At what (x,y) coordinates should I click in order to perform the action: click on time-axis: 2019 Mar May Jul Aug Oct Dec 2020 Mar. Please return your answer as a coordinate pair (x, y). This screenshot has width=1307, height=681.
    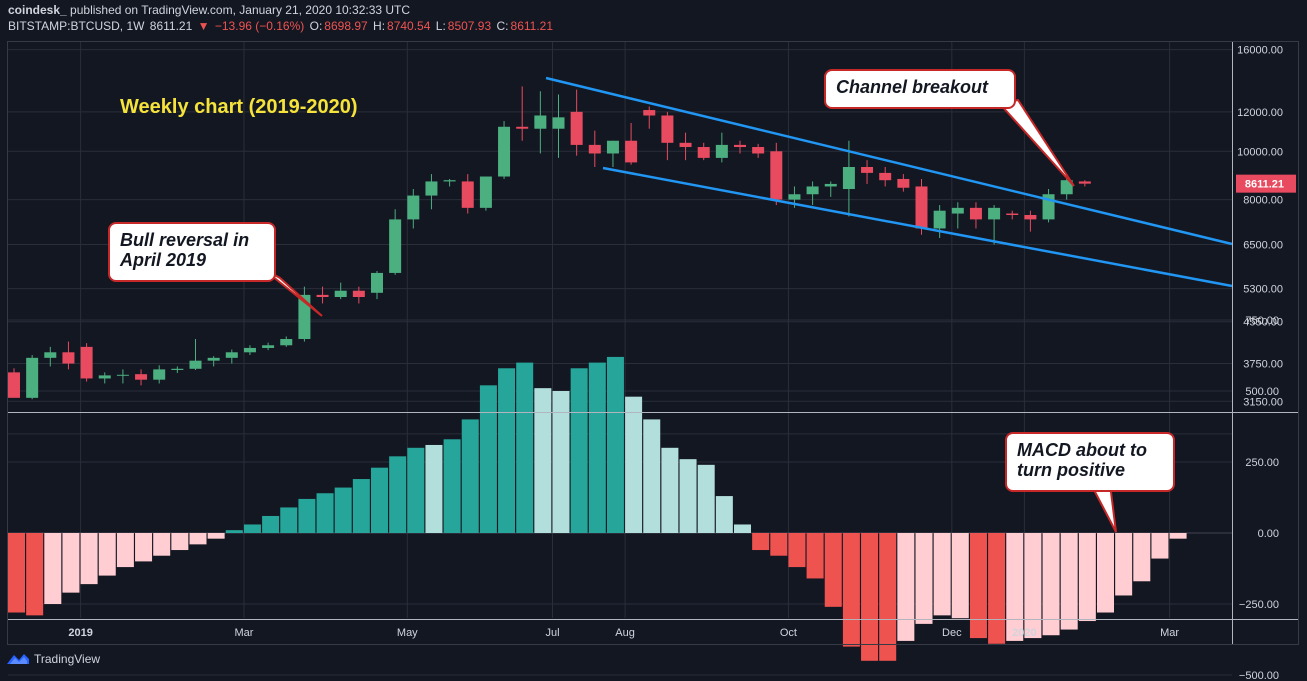
    Looking at the image, I should click on (623, 633).